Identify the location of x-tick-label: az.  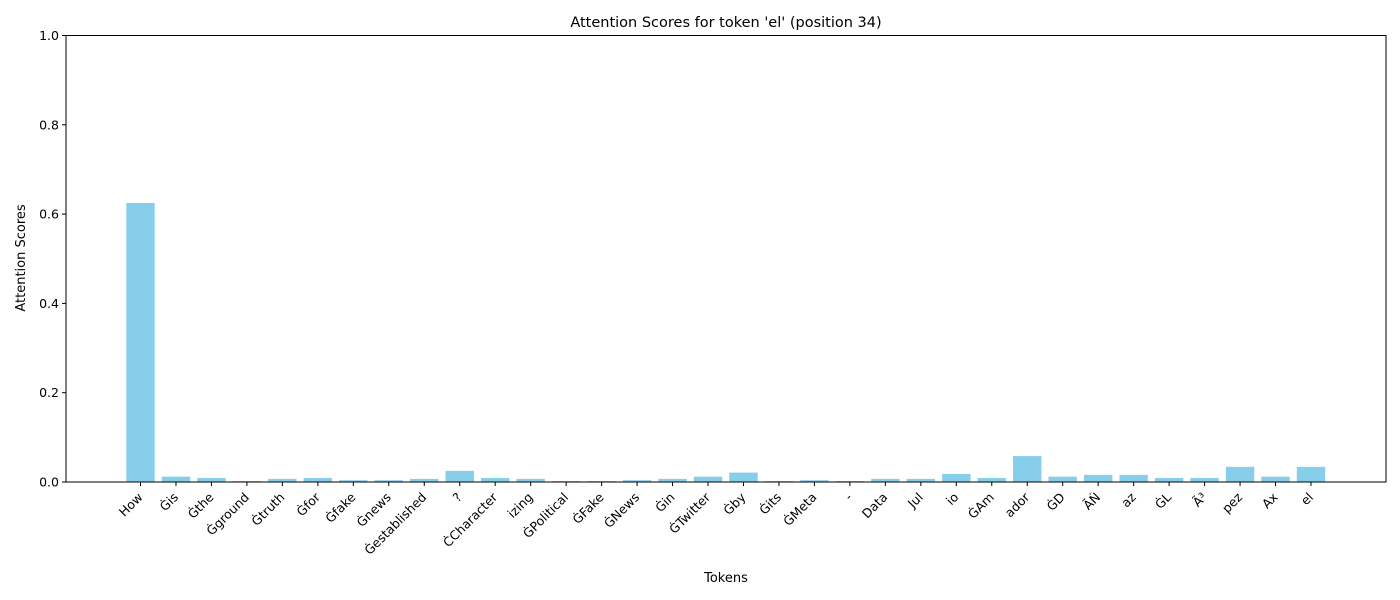
(1128, 499).